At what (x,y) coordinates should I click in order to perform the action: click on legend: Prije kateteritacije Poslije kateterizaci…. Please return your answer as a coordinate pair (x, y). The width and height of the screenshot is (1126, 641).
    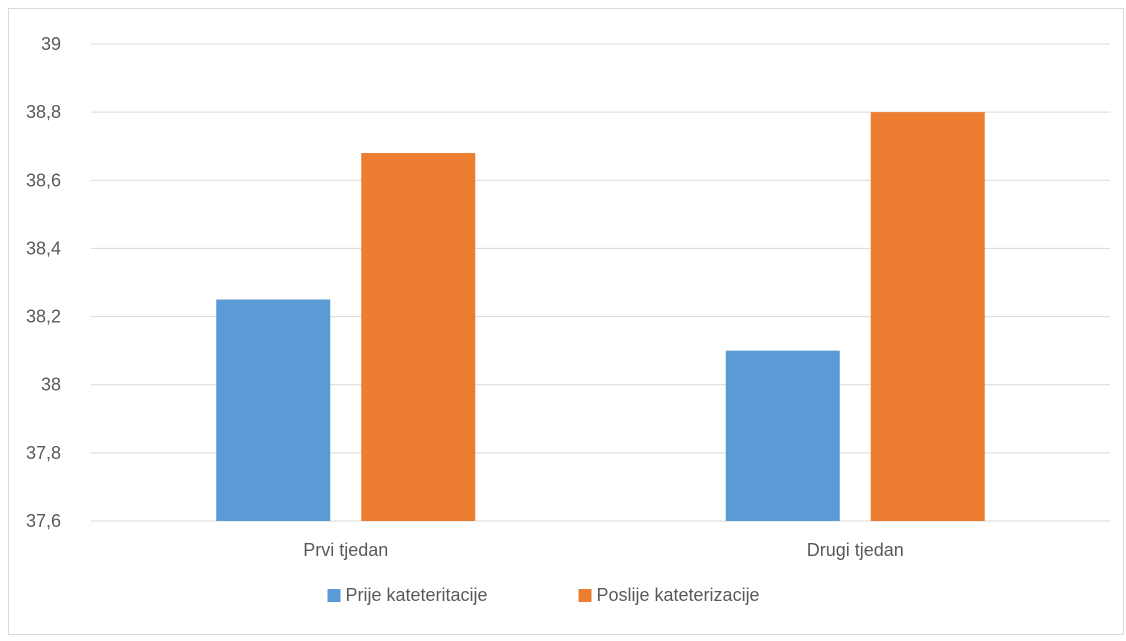
    Looking at the image, I should click on (543, 595).